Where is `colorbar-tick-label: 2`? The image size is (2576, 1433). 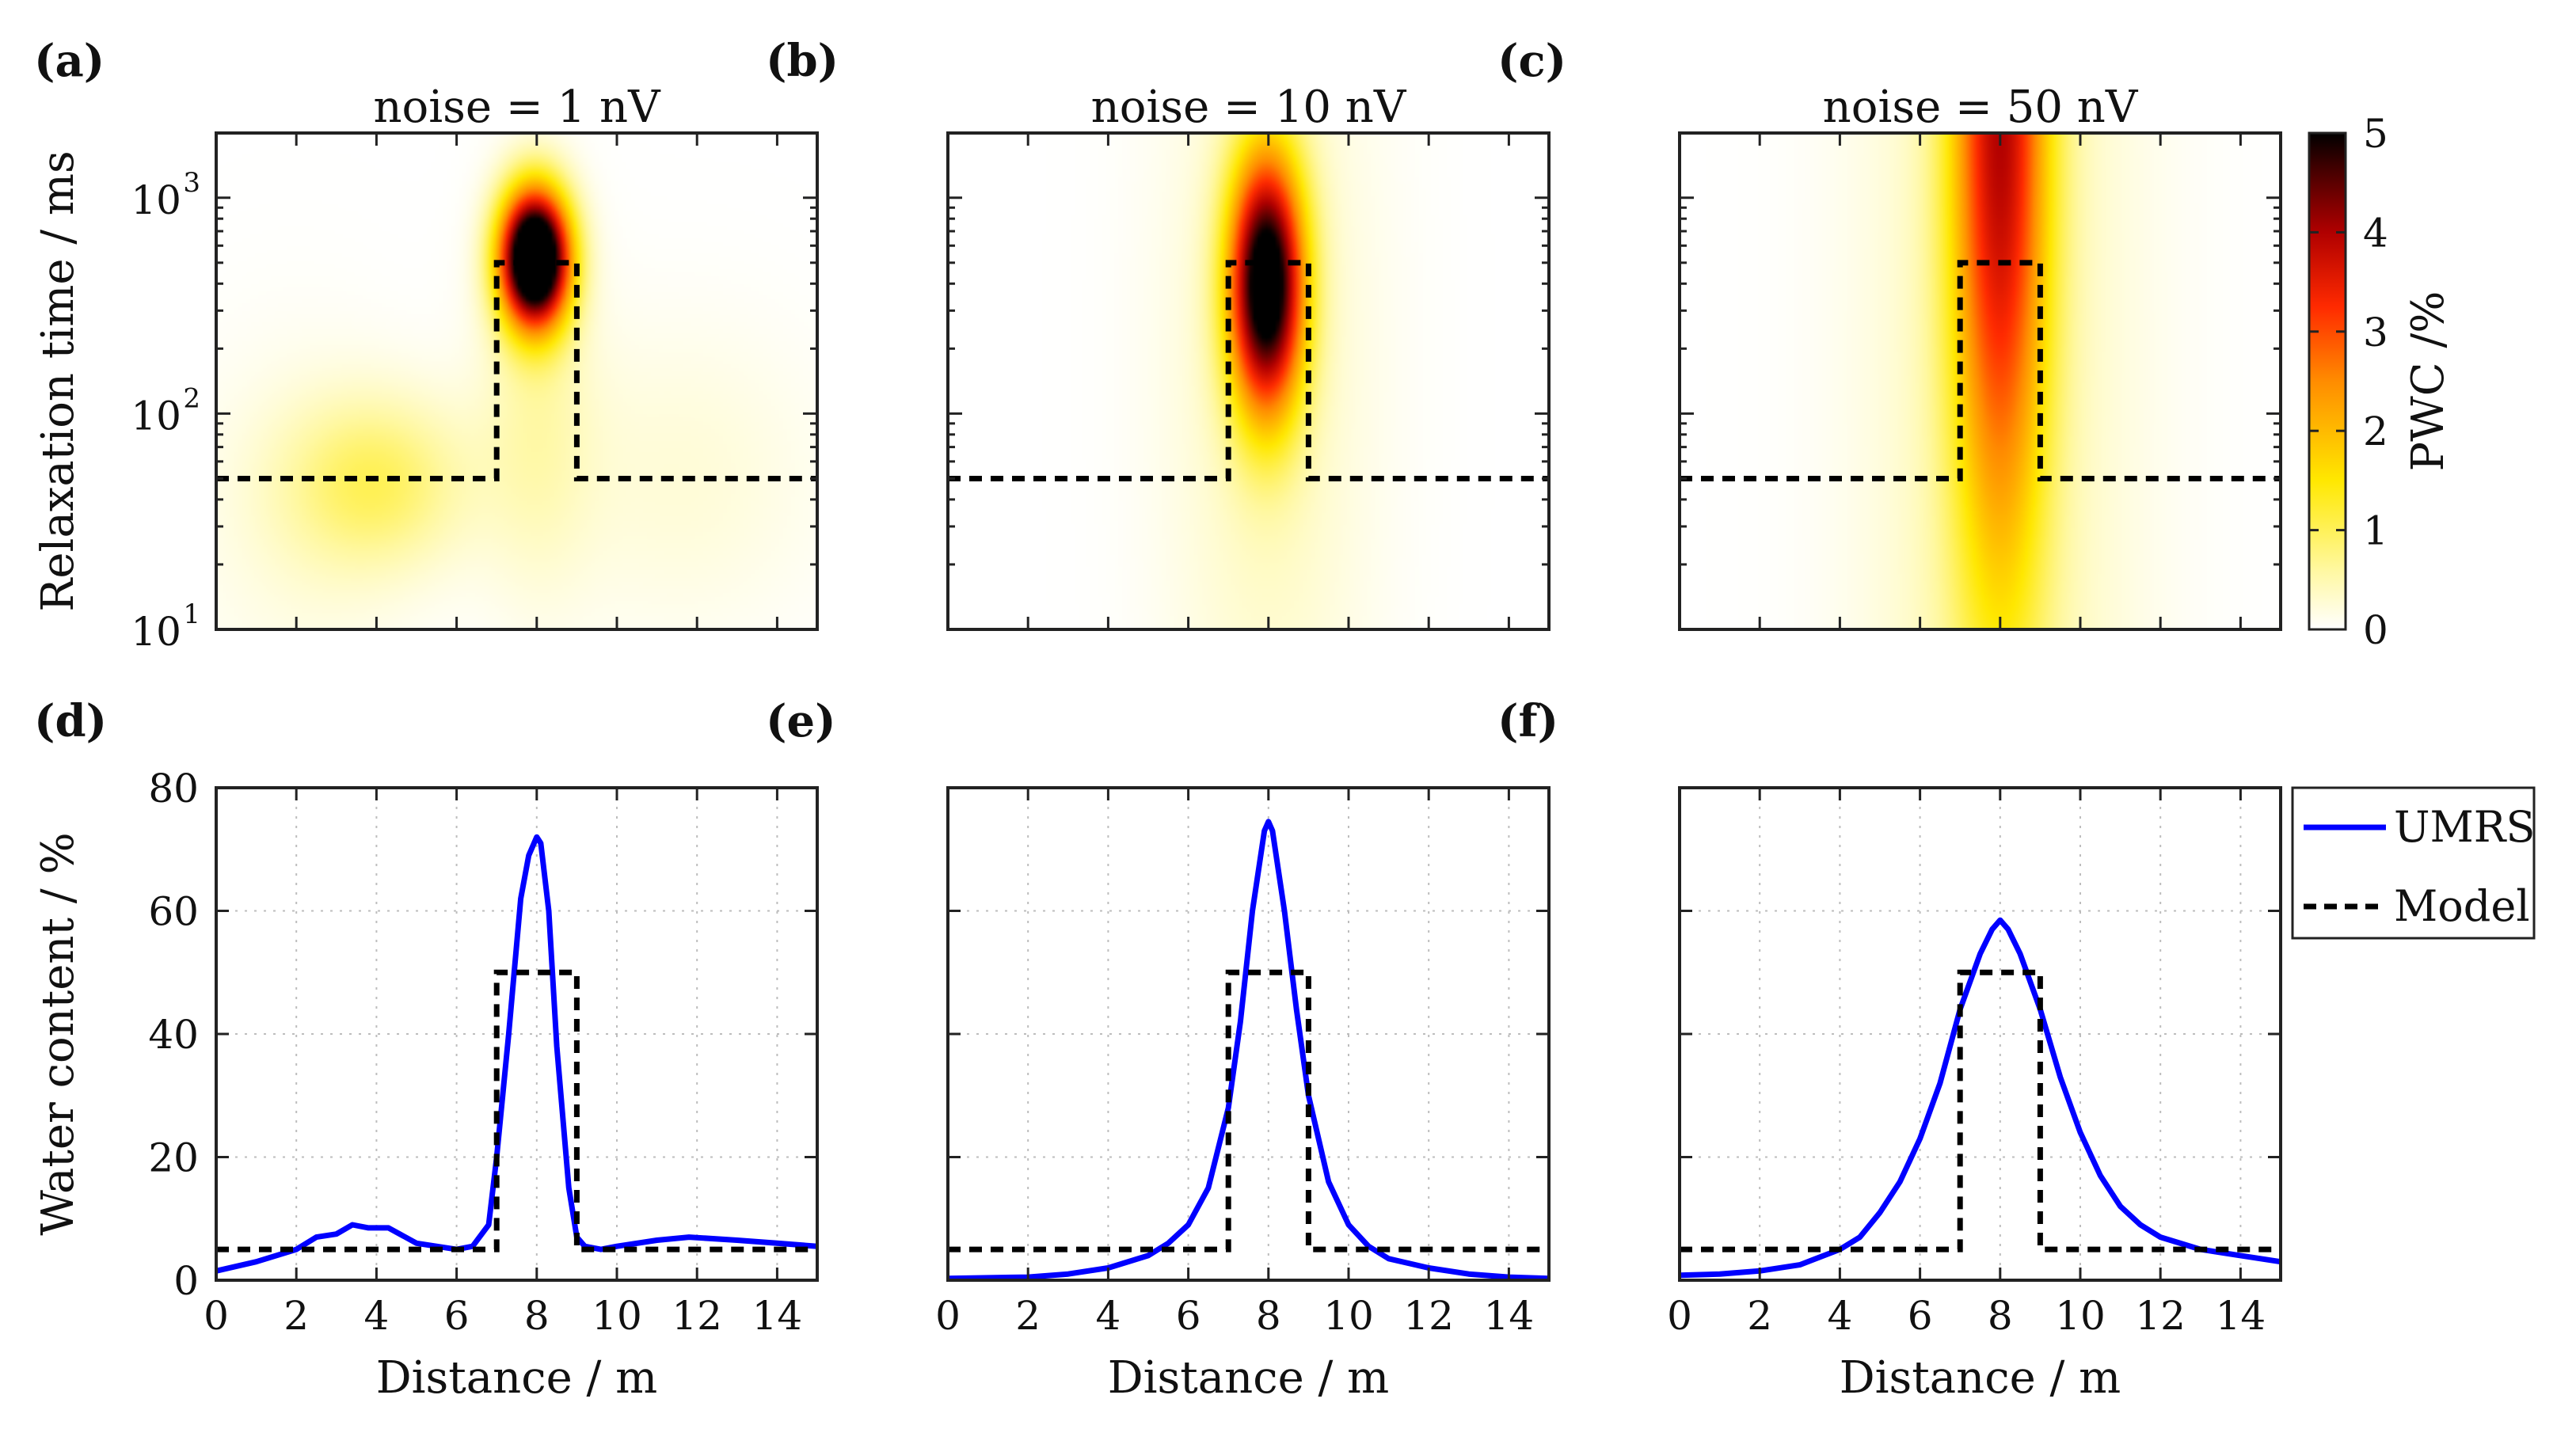 colorbar-tick-label: 2 is located at coordinates (2375, 431).